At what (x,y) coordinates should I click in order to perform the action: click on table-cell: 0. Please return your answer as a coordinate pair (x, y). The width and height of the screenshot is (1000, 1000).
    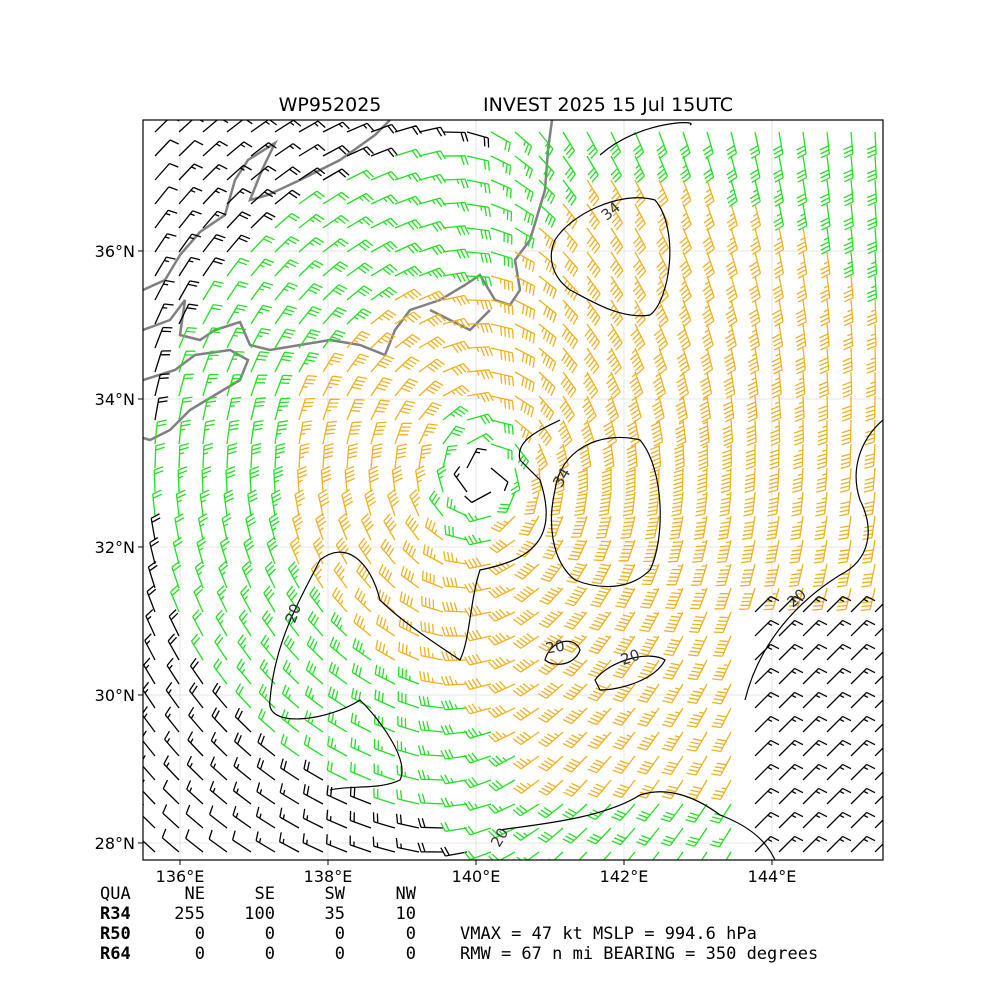
    Looking at the image, I should click on (411, 934).